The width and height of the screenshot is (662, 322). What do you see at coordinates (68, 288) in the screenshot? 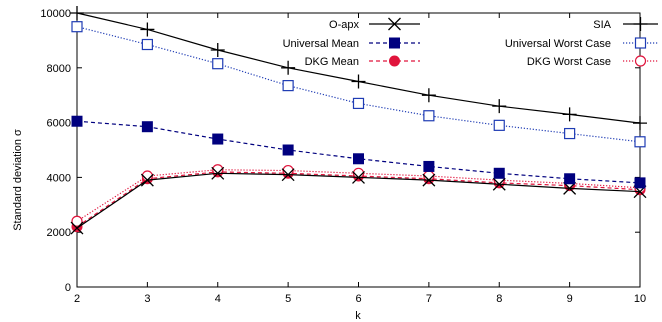
I see `y-tick-label: 0` at bounding box center [68, 288].